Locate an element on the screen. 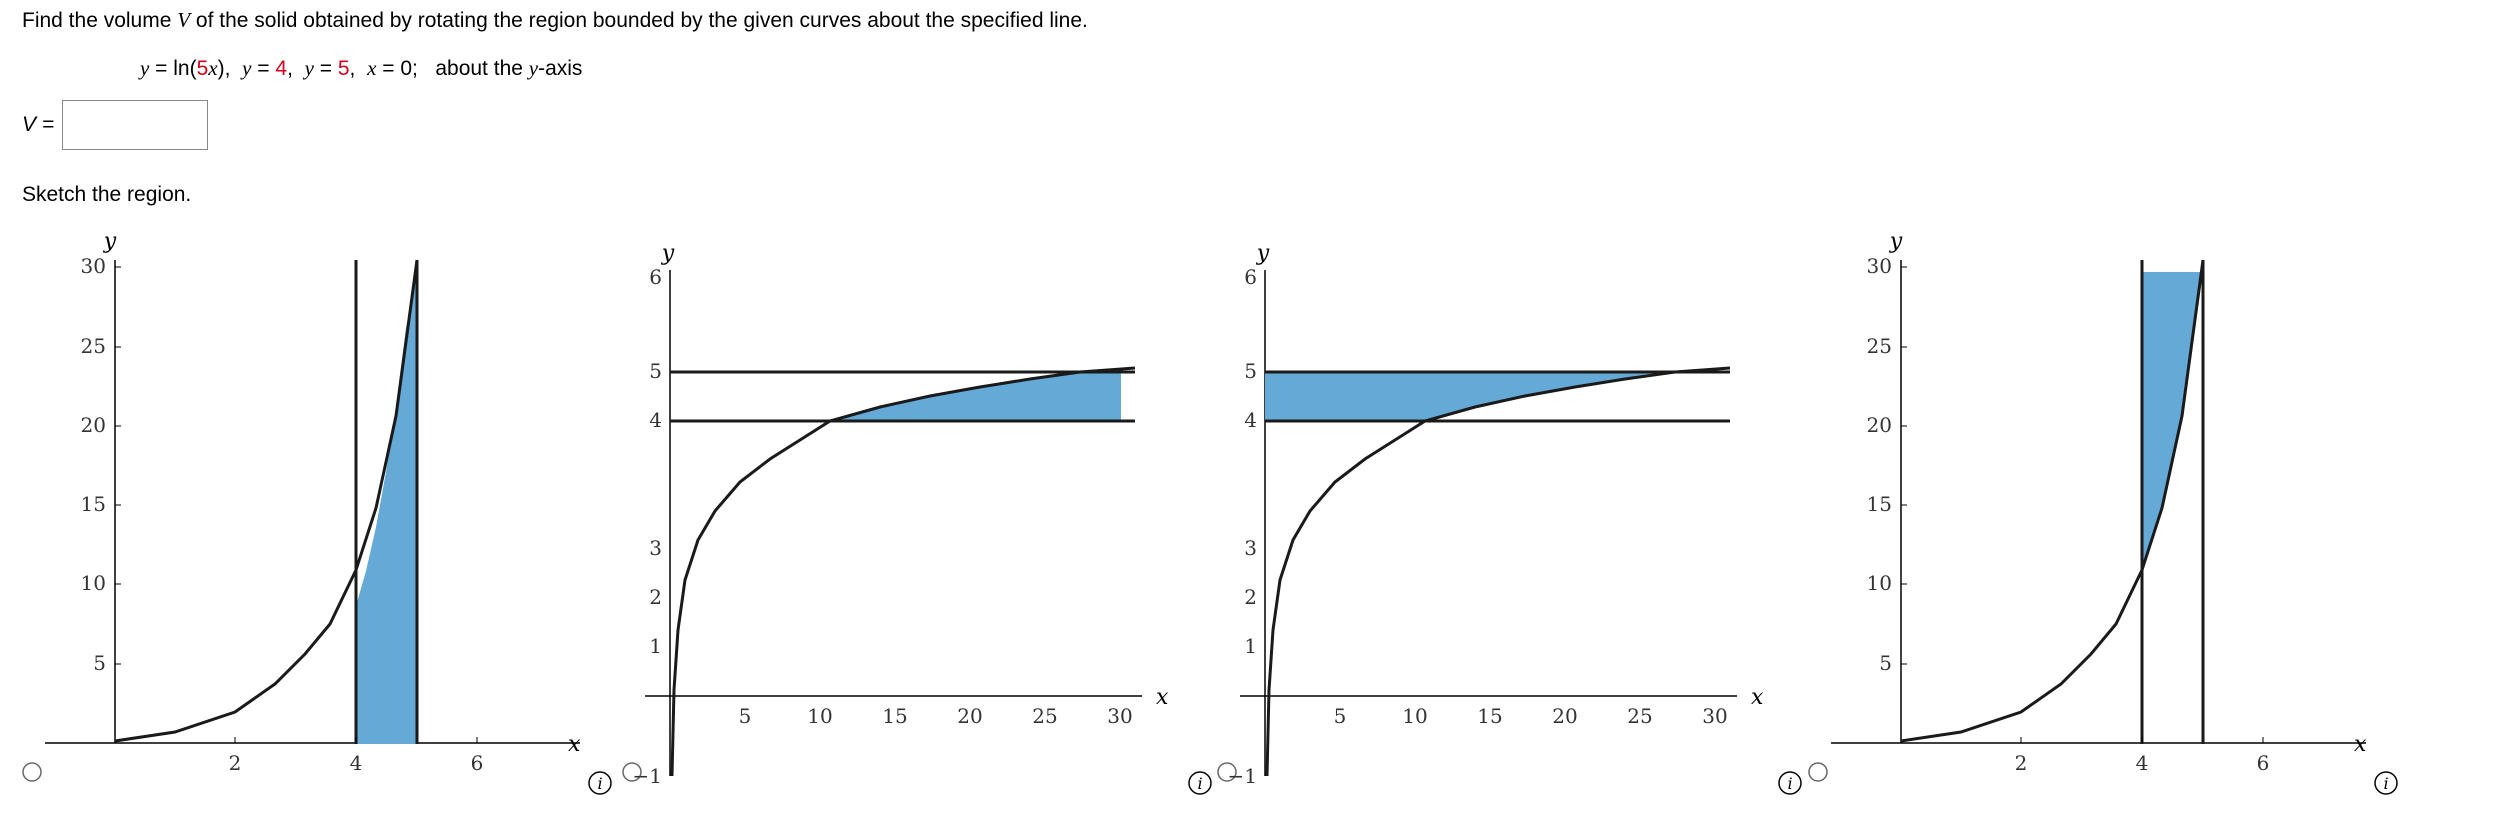 This screenshot has width=2520, height=840. eq-about: about the is located at coordinates (482, 68).